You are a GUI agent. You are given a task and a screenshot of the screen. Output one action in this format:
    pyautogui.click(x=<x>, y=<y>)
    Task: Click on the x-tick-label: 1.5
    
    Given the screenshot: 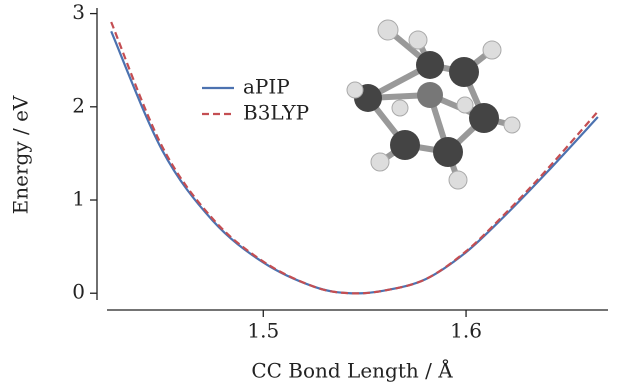 What is the action you would take?
    pyautogui.click(x=263, y=331)
    